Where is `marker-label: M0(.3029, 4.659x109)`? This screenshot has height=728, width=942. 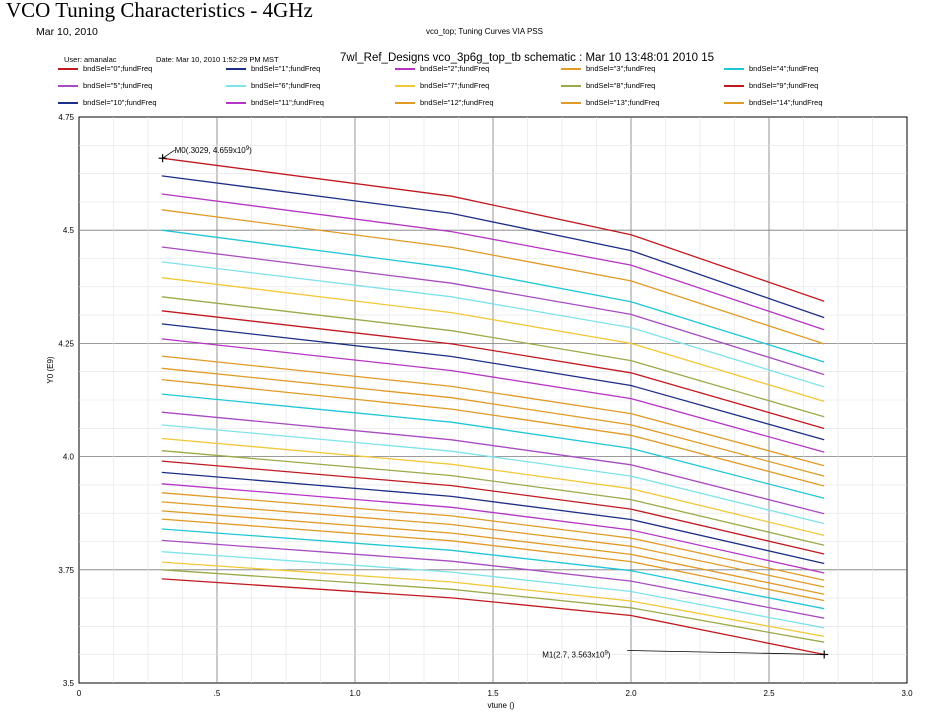 marker-label: M0(.3029, 4.659x109) is located at coordinates (214, 150).